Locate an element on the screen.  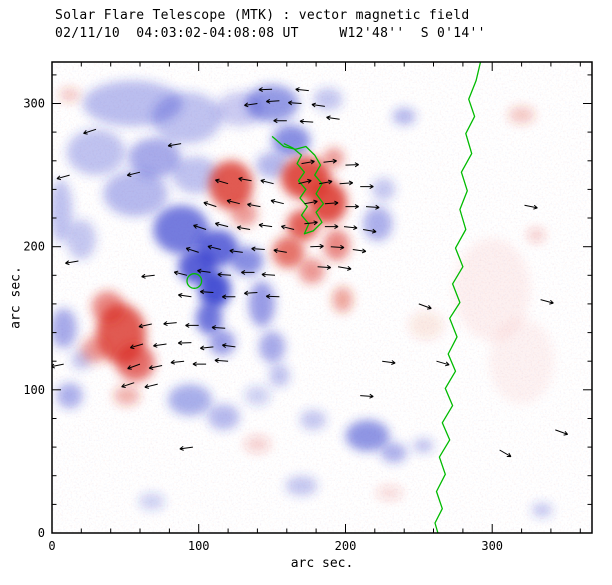
x-tick-label: 100 is located at coordinates (199, 546).